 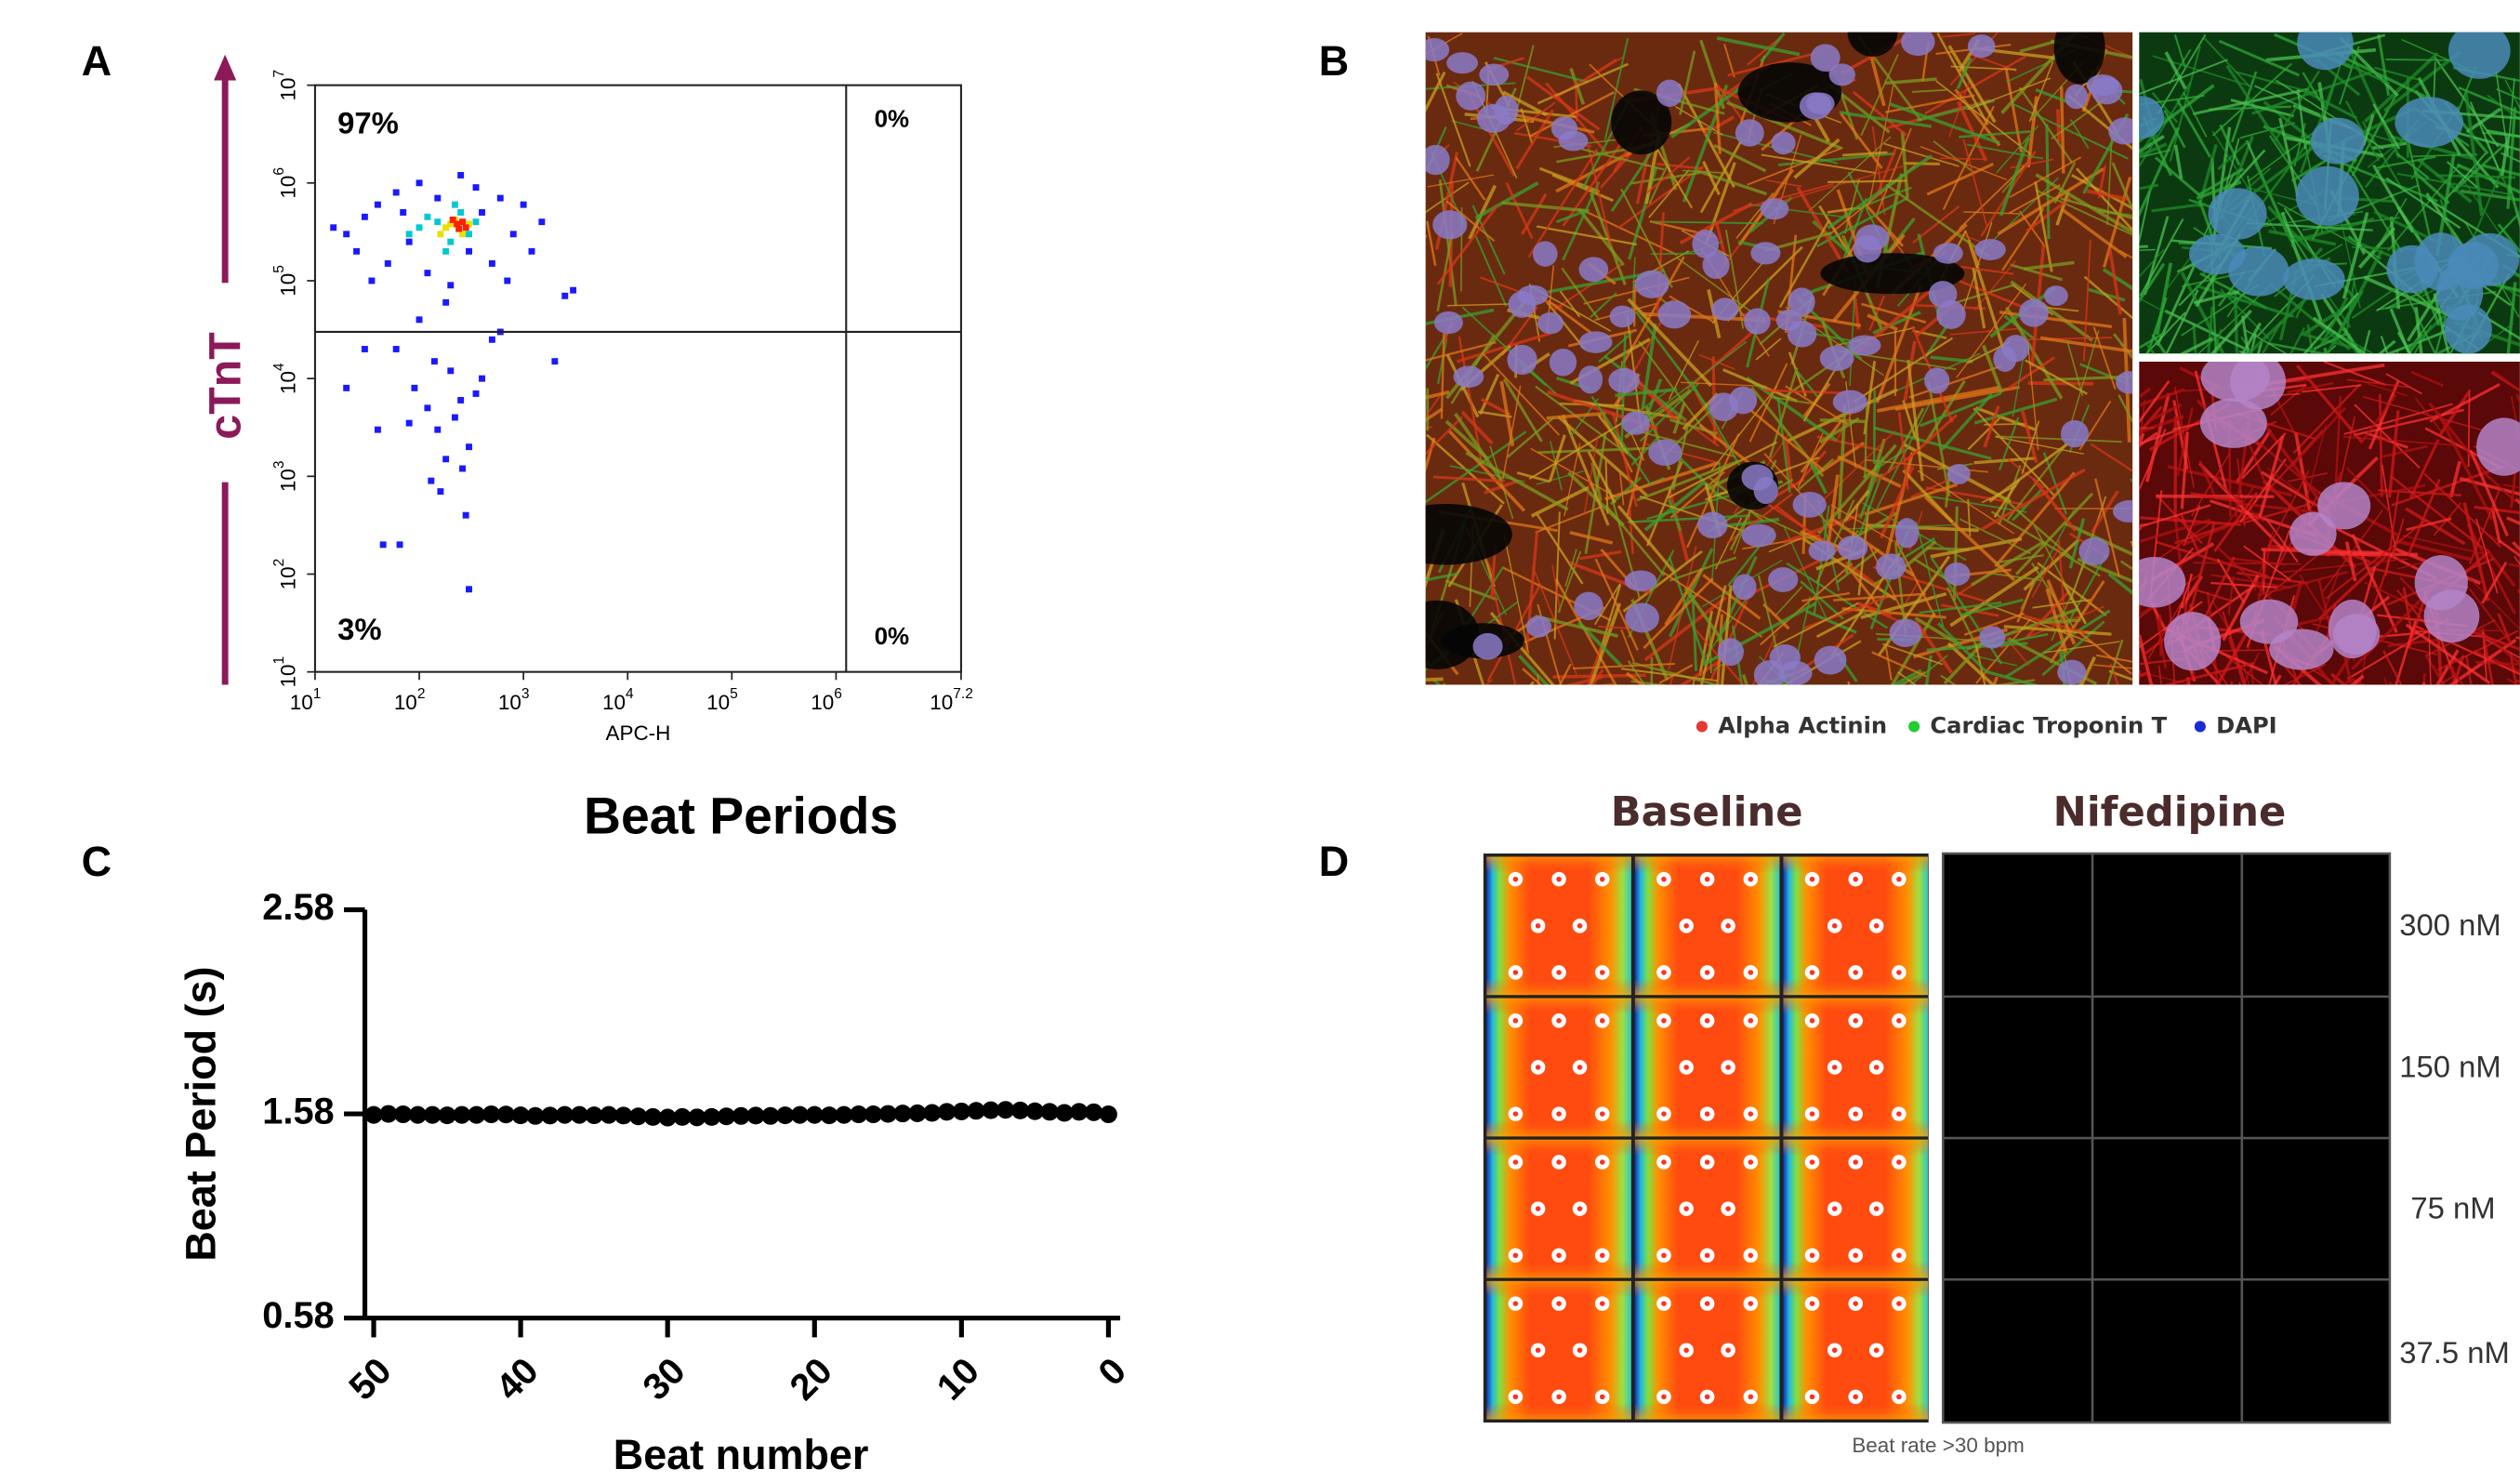 I want to click on y-tick-label: 2.58, so click(x=298, y=907).